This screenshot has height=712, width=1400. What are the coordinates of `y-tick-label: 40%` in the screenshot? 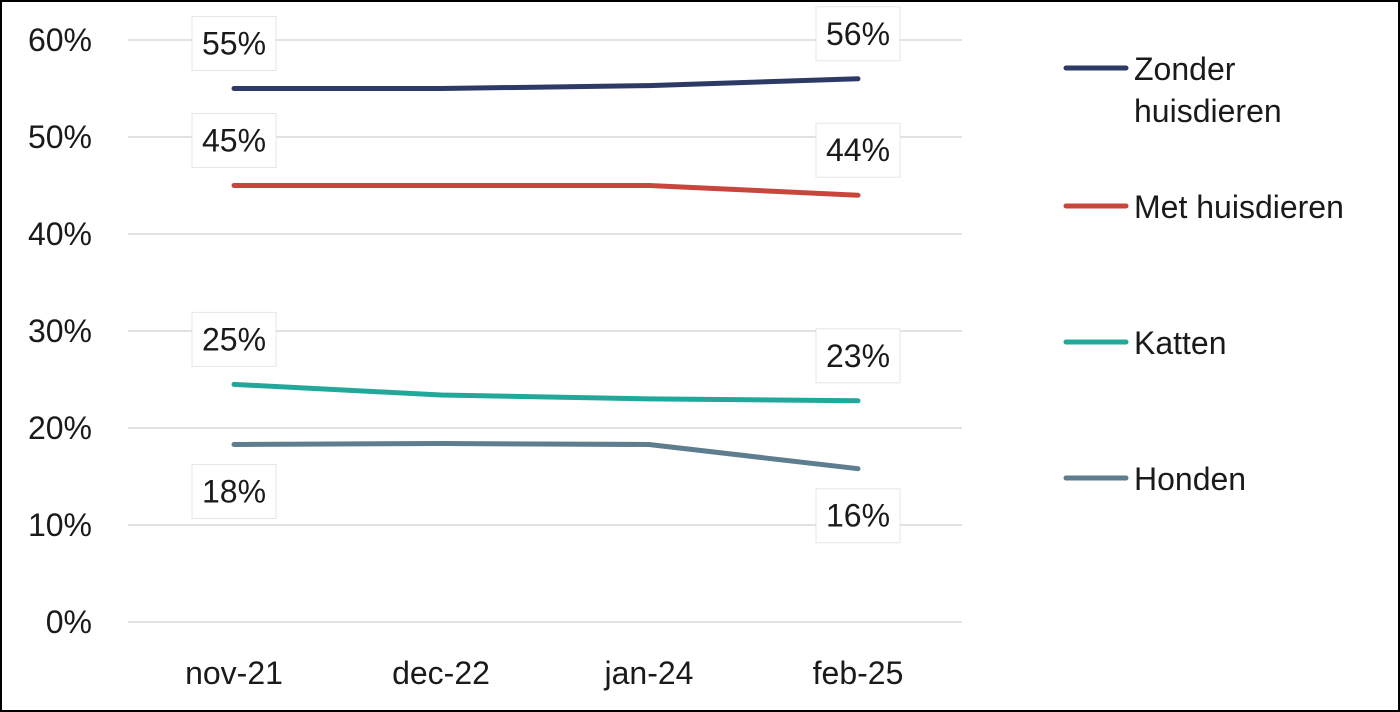 It's located at (60, 234).